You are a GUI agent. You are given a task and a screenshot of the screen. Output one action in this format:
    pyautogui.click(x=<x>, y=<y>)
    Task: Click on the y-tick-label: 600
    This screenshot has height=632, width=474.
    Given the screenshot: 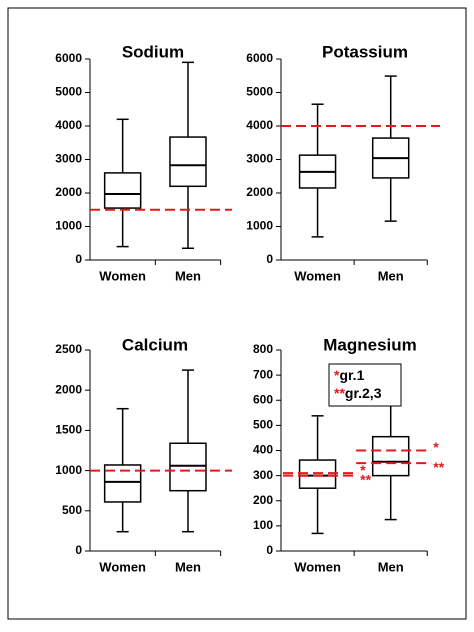 What is the action you would take?
    pyautogui.click(x=263, y=399)
    